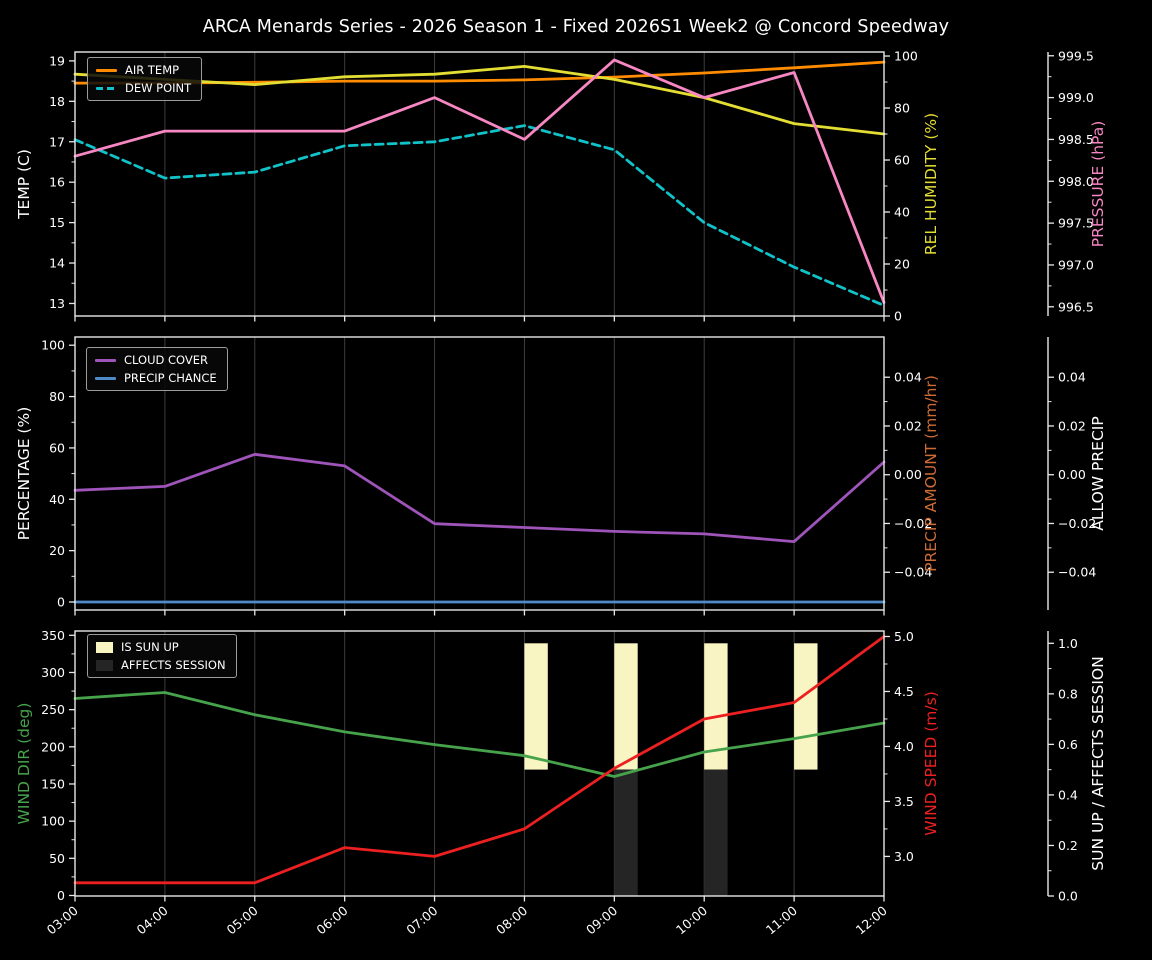 The image size is (1152, 960). What do you see at coordinates (162, 656) in the screenshot?
I see `legend-wind-plot: IS SUN UP AFFECTS SESSION` at bounding box center [162, 656].